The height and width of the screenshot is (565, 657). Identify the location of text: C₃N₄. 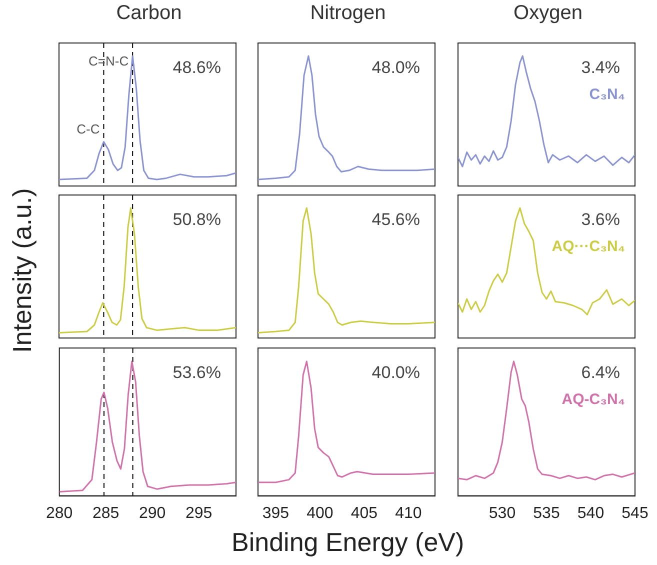
(607, 94).